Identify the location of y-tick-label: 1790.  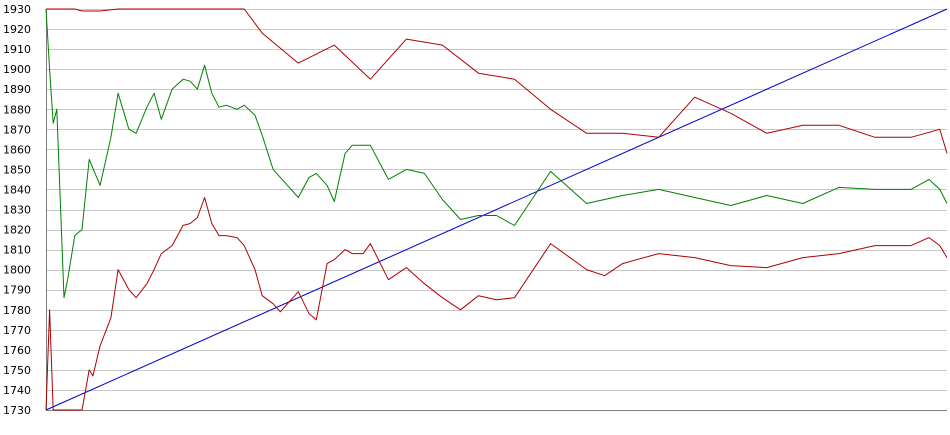
(17, 290).